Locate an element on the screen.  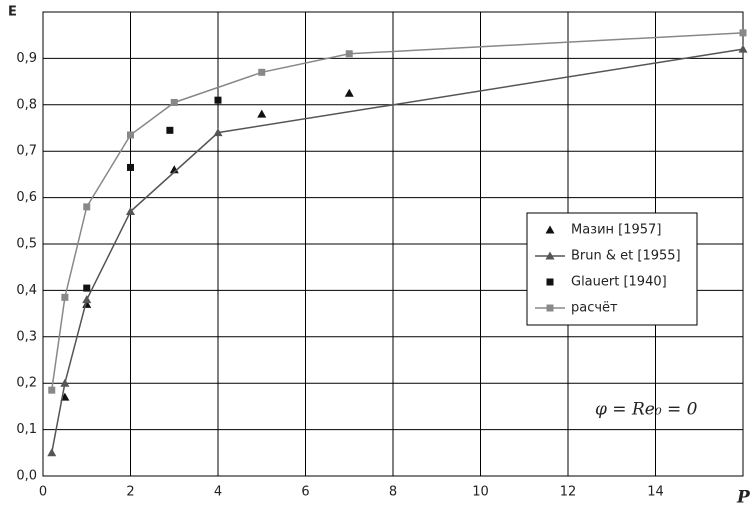
y-tick-label: 0,0 is located at coordinates (26, 476).